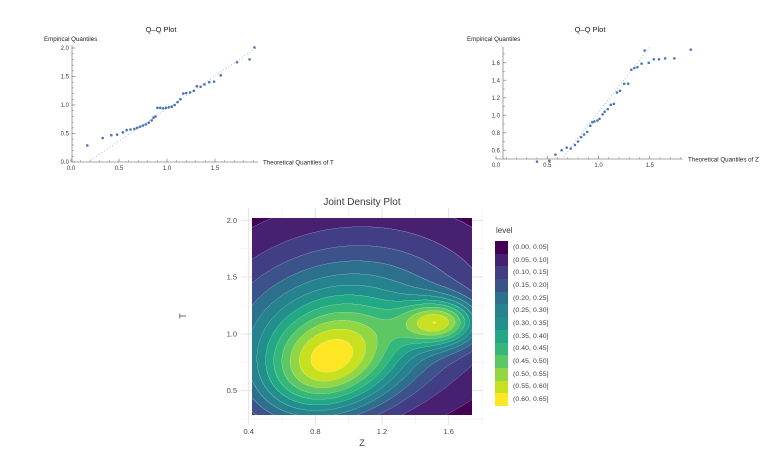 Image resolution: width=772 pixels, height=455 pixels. I want to click on legend-item: (0.45, 0.50], so click(522, 361).